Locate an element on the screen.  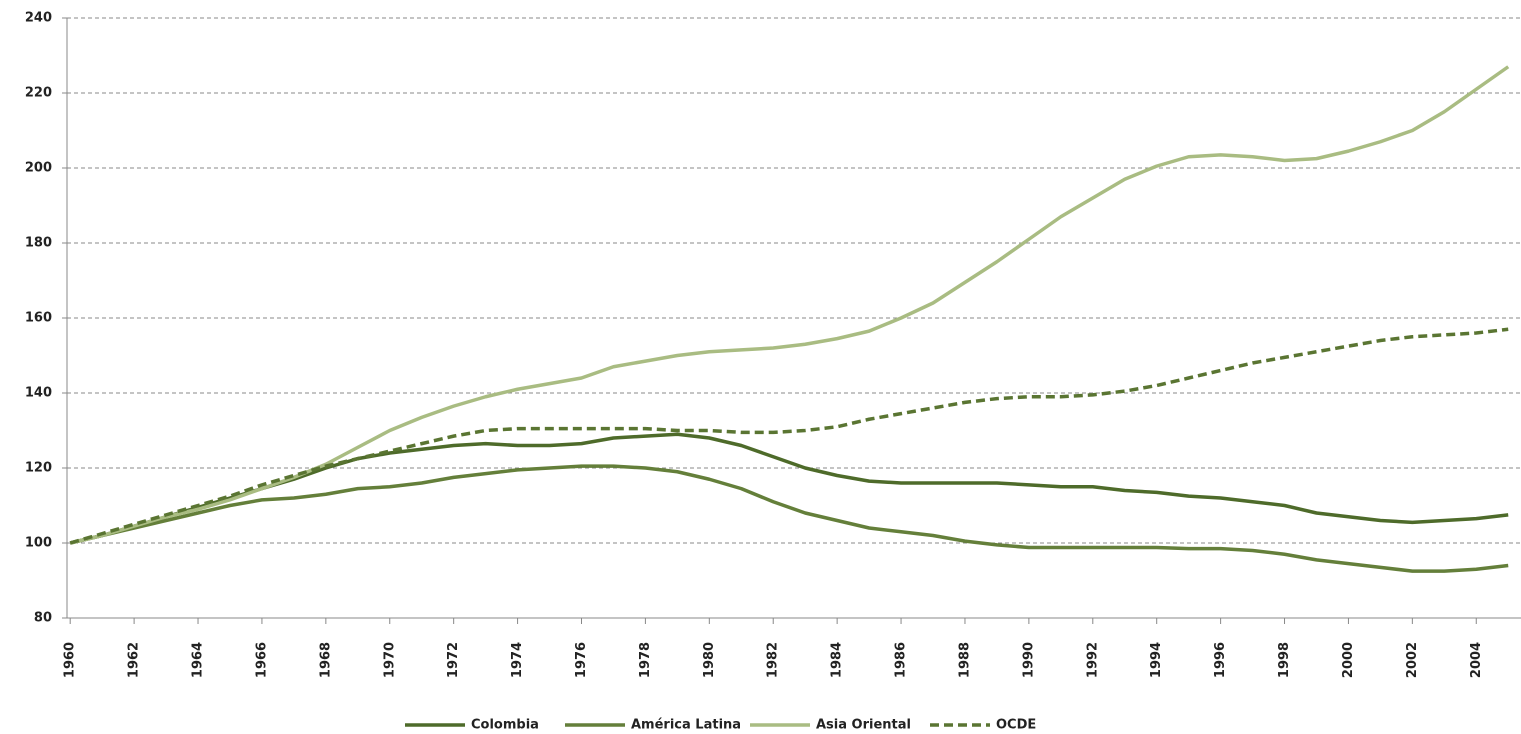
x-tick-label: 1980 is located at coordinates (709, 660).